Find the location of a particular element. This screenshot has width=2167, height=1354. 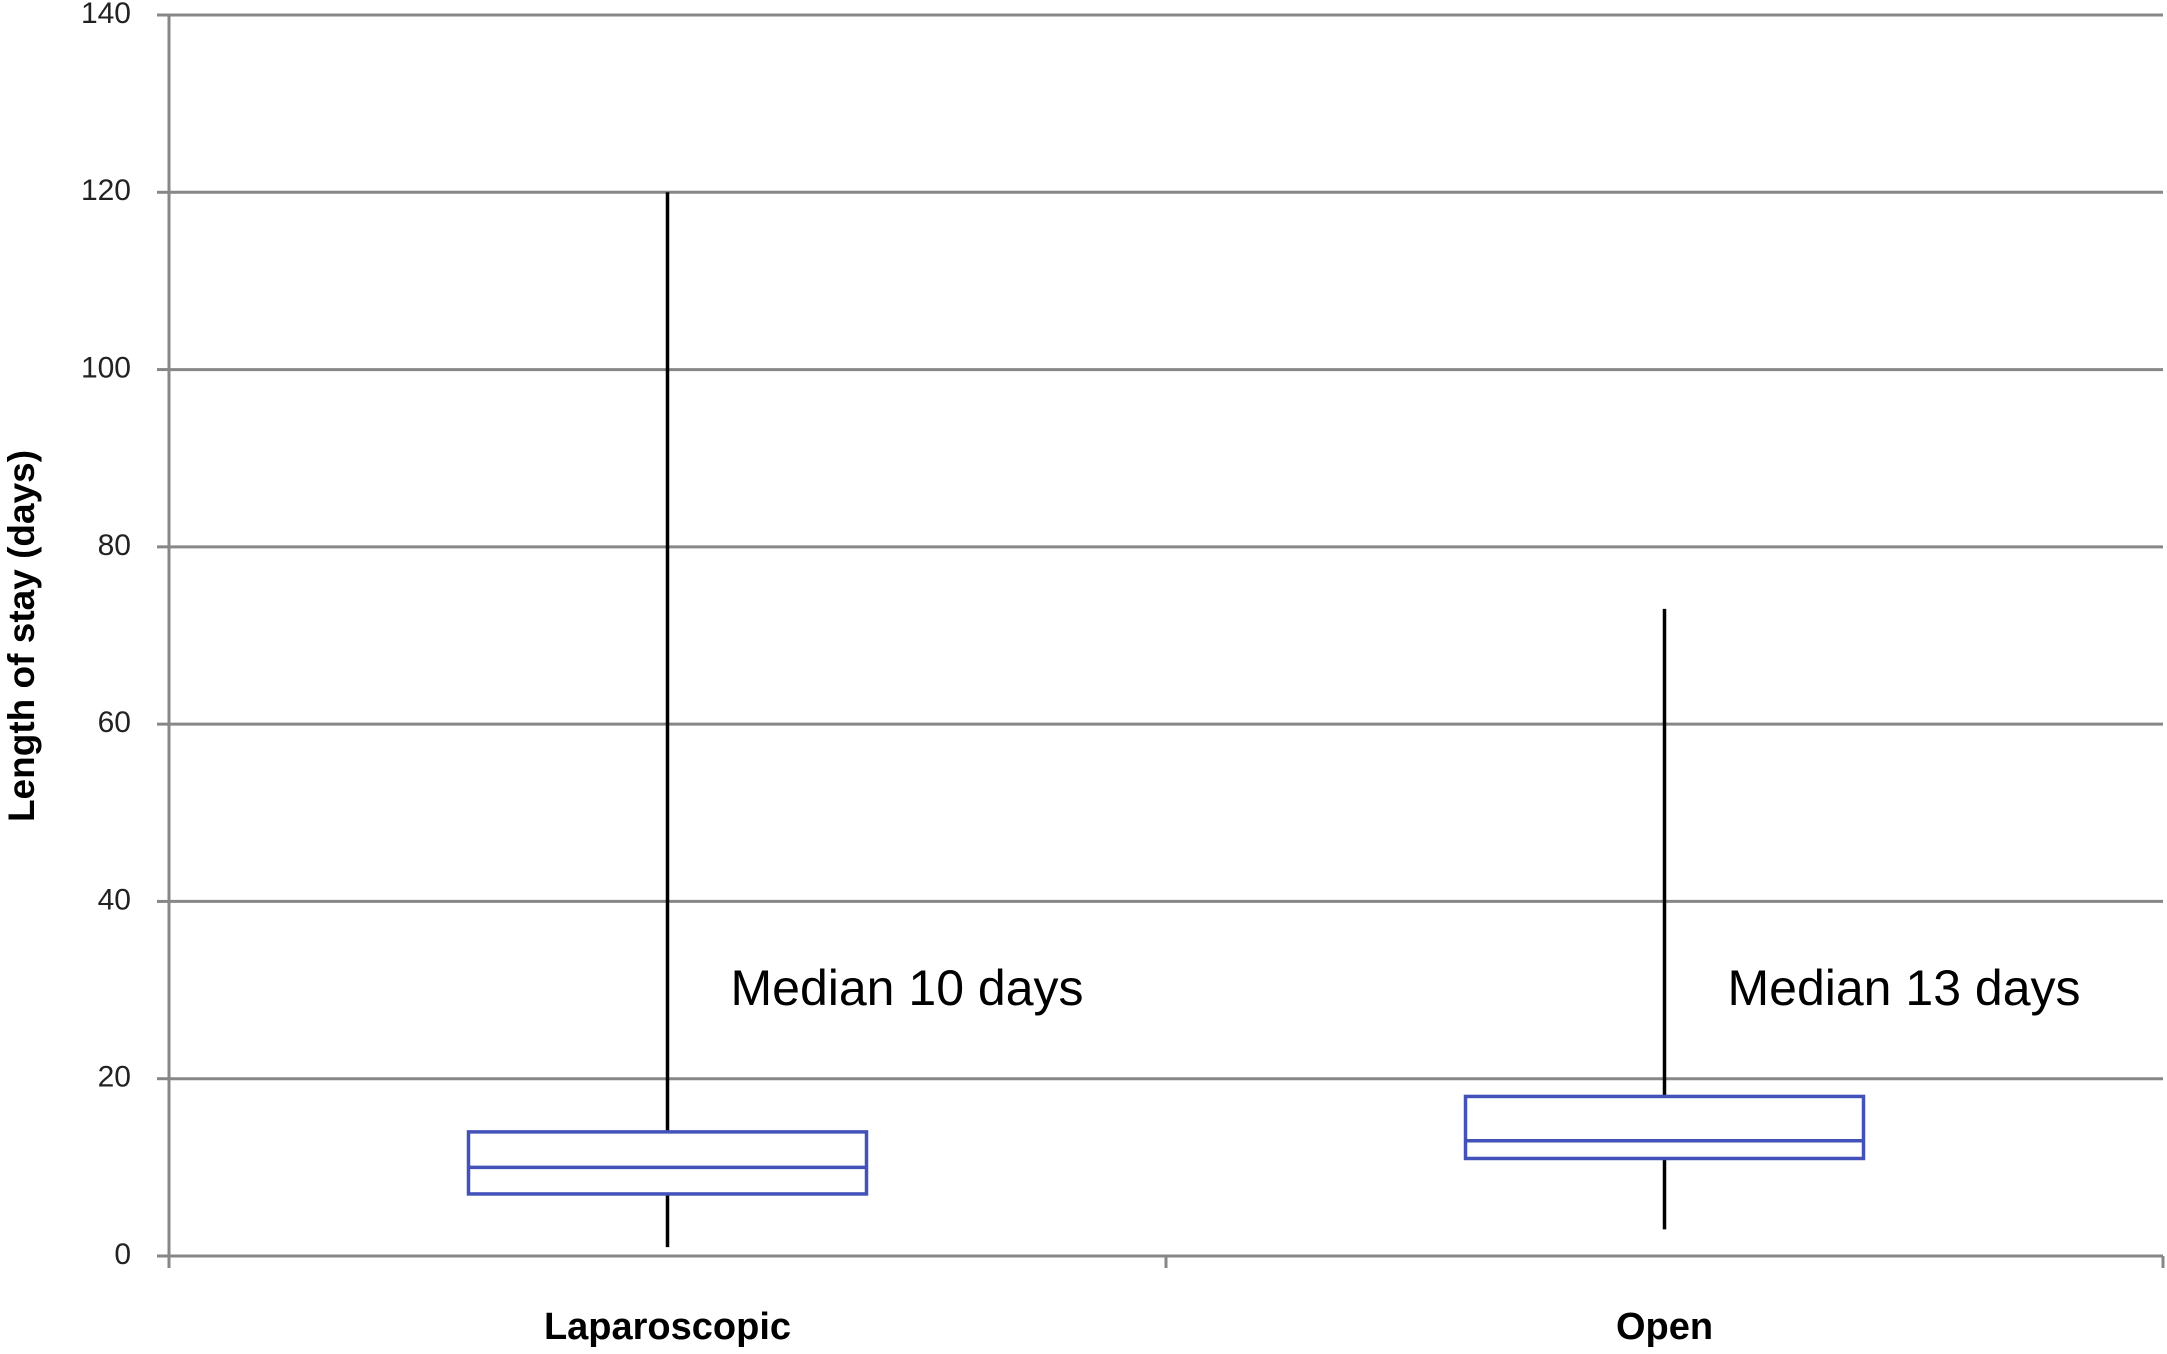

y-tick-label: 40 is located at coordinates (114, 899).